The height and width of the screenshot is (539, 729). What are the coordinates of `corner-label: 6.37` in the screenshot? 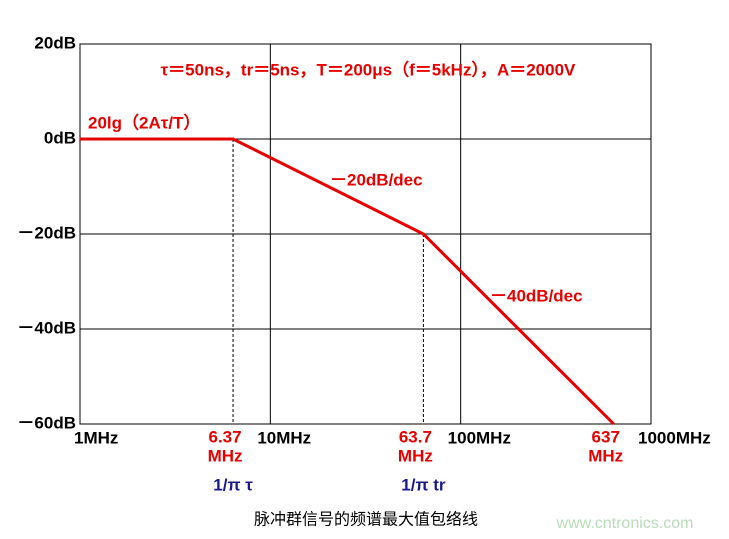 It's located at (225, 436).